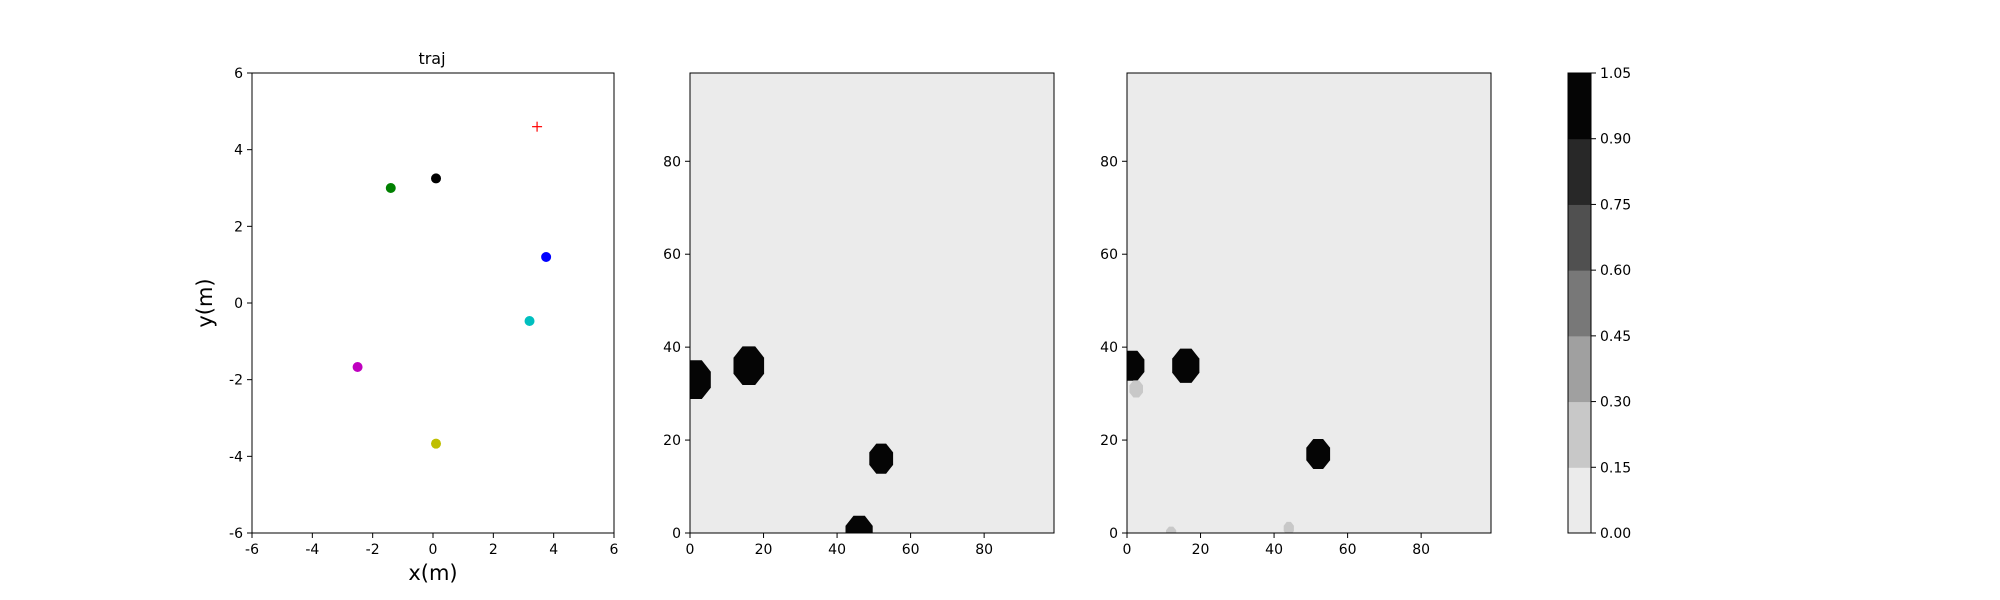  Describe the element at coordinates (1615, 74) in the screenshot. I see `colorbar-tick-label: 1.05` at that location.